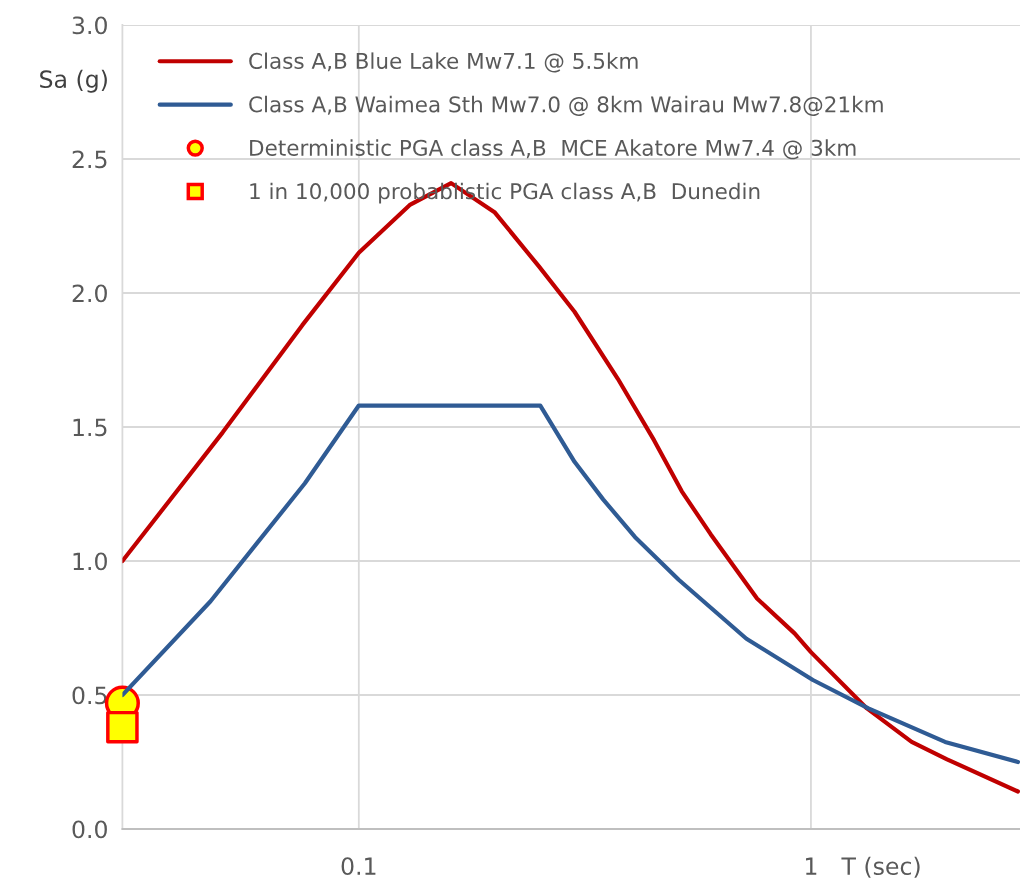 This screenshot has width=1020, height=892. Describe the element at coordinates (89, 829) in the screenshot. I see `y-tick-label: 0.0` at that location.